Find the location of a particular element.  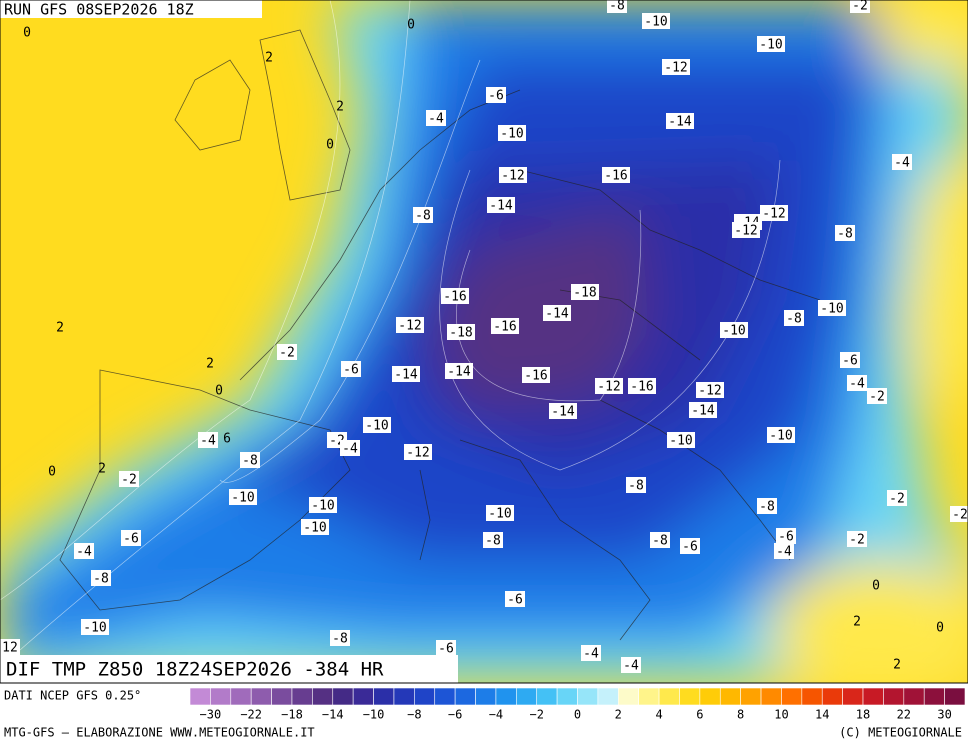

contour-label: -18 is located at coordinates (584, 293).